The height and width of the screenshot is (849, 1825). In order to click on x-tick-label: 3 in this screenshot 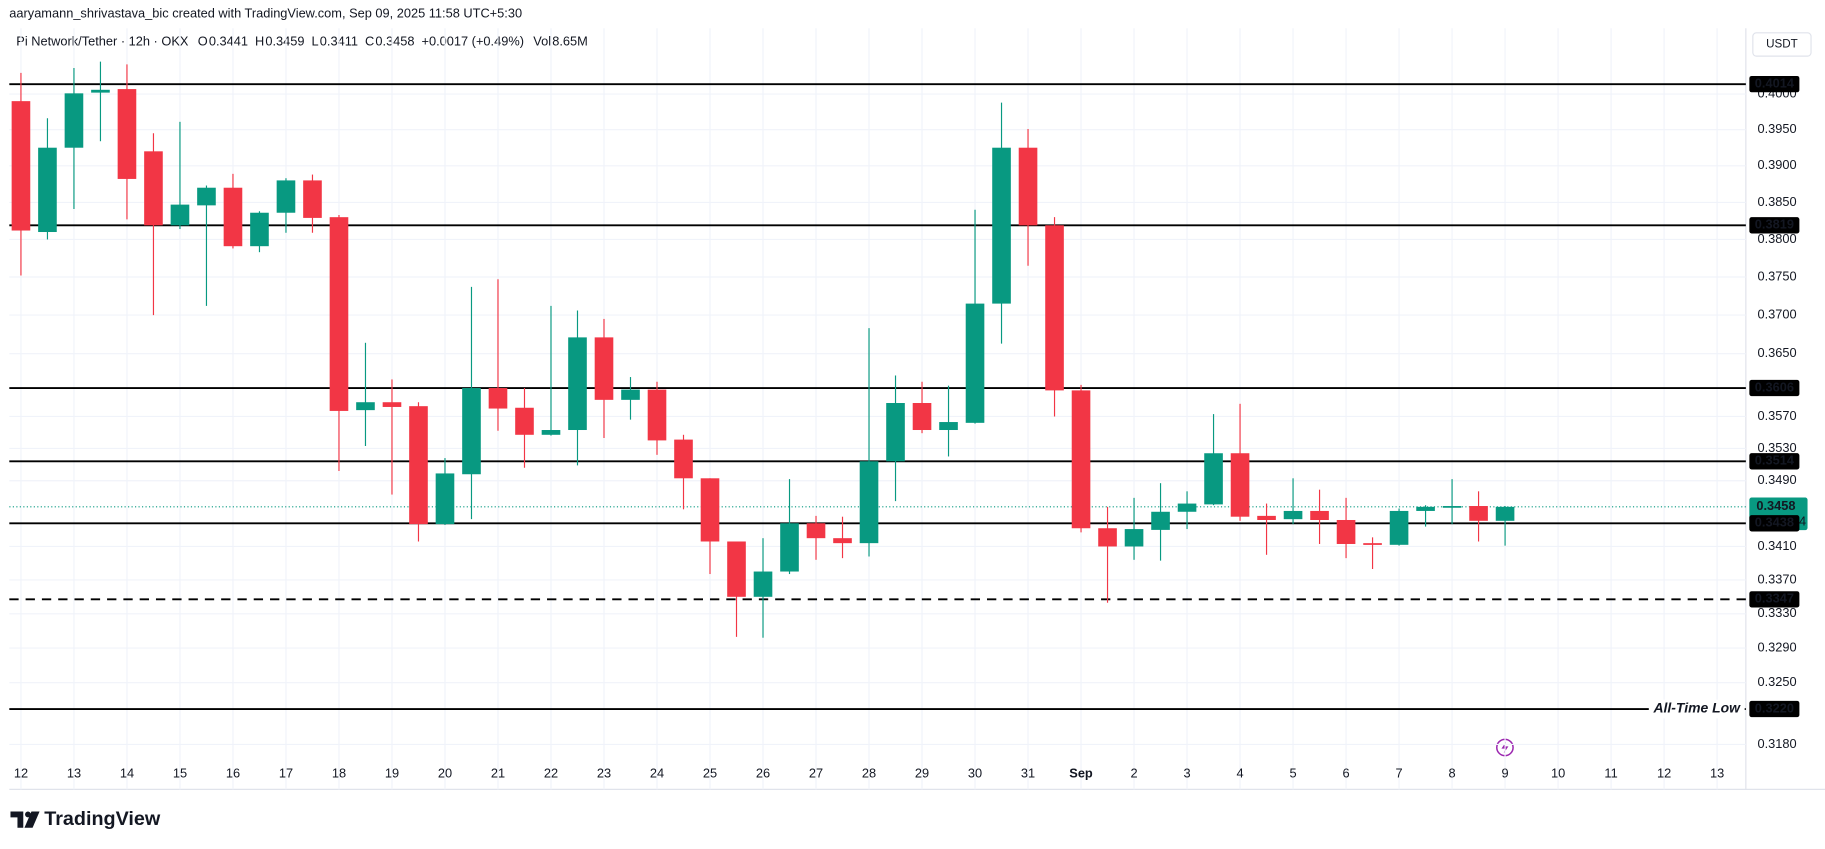, I will do `click(1186, 773)`.